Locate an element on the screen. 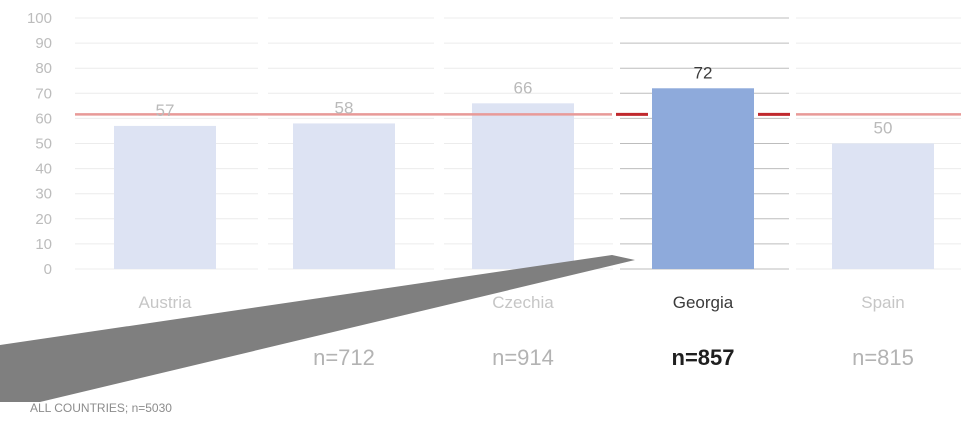  data-labels: 57 58 66 72 50 is located at coordinates (524, 100).